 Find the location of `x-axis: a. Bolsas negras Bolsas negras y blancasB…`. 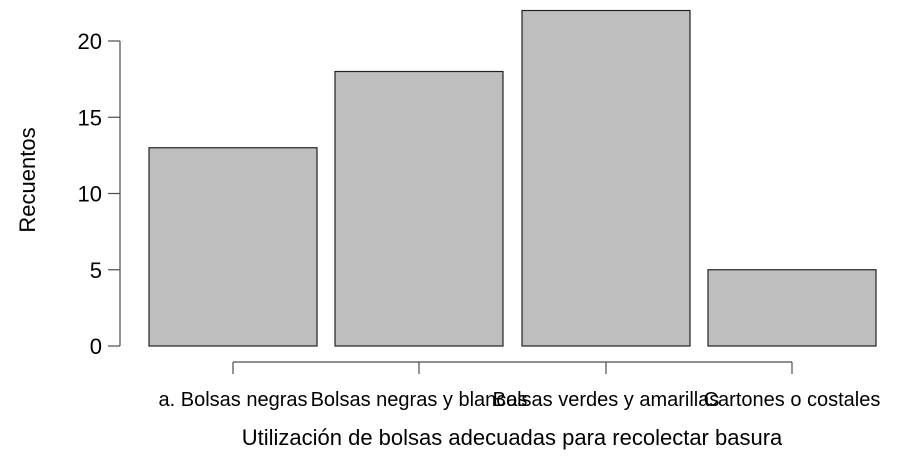

x-axis: a. Bolsas negras Bolsas negras y blancasB… is located at coordinates (520, 386).